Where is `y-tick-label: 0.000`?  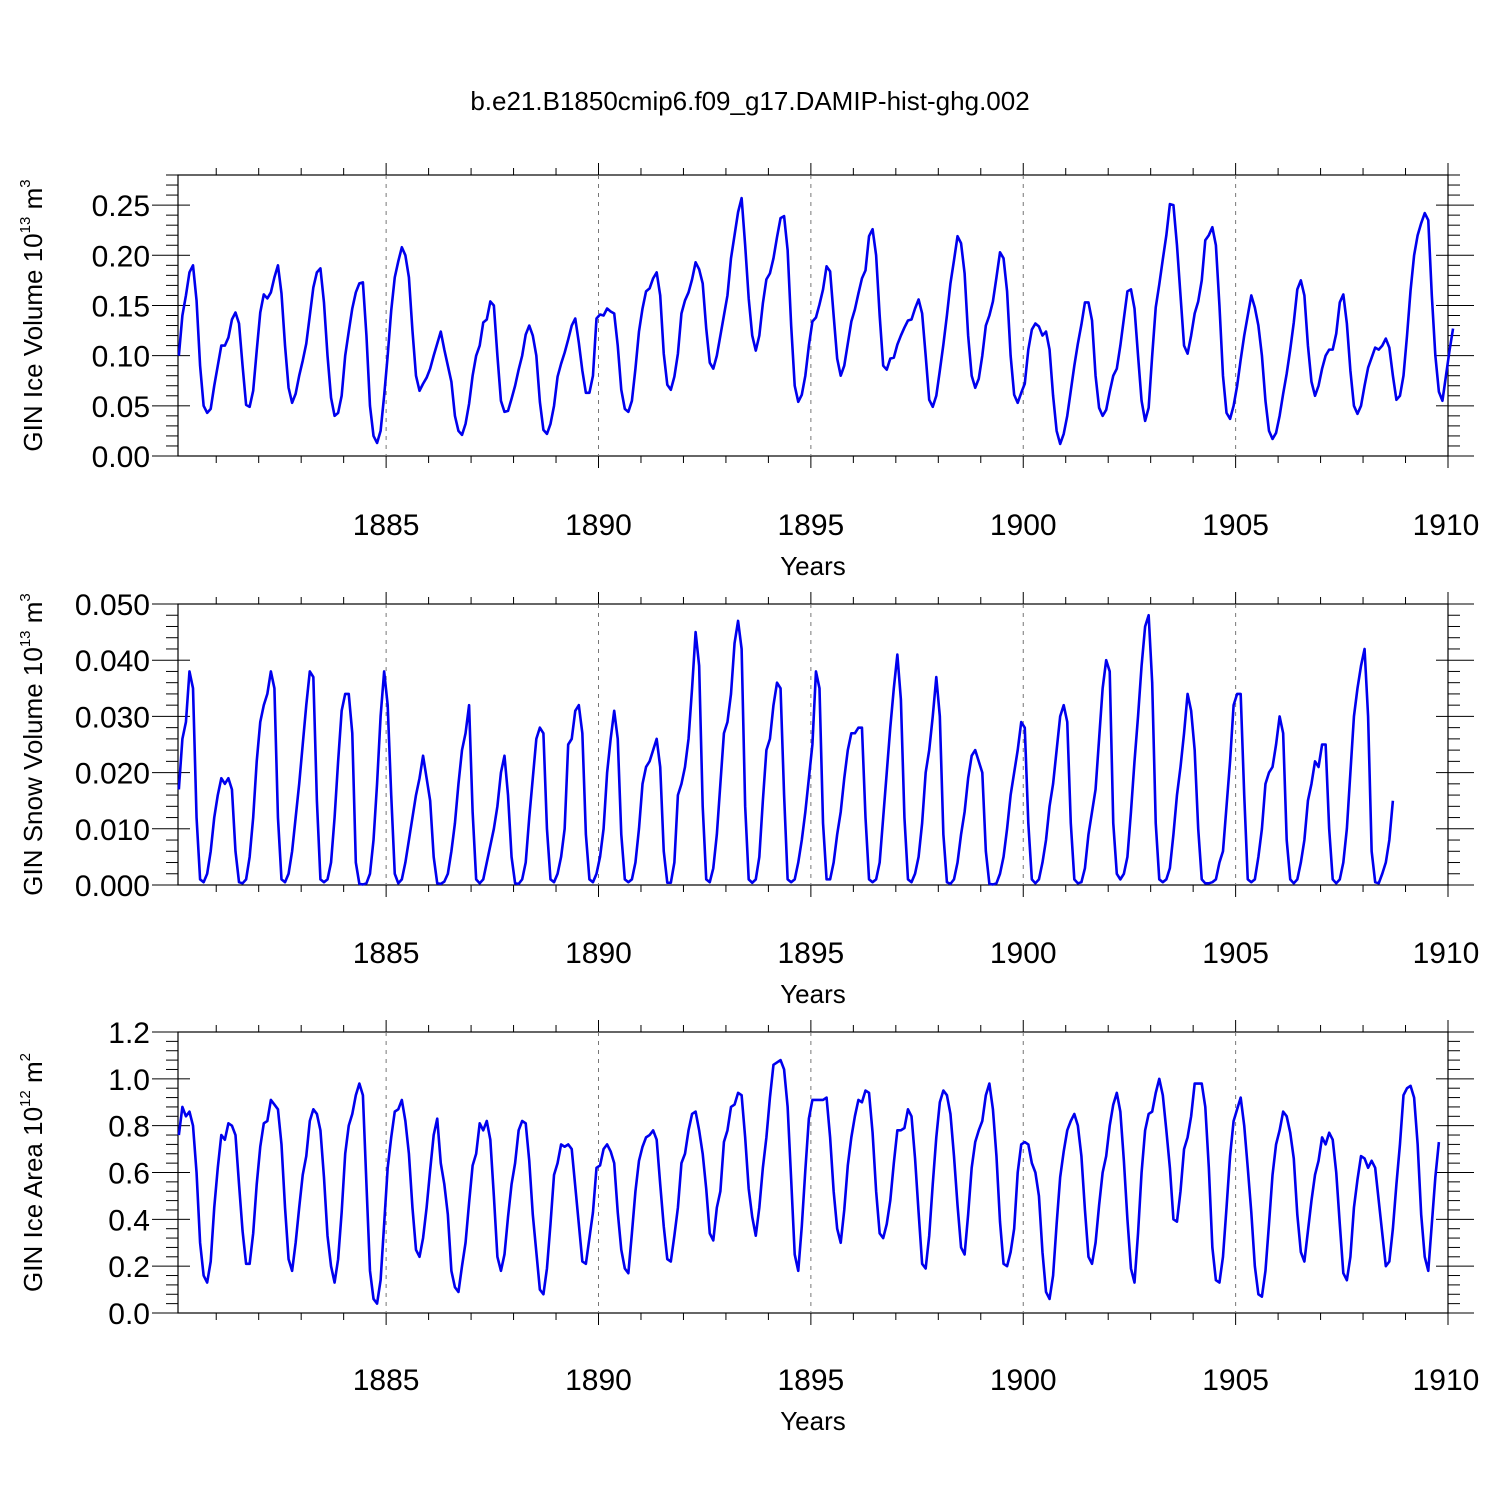 y-tick-label: 0.000 is located at coordinates (112, 886).